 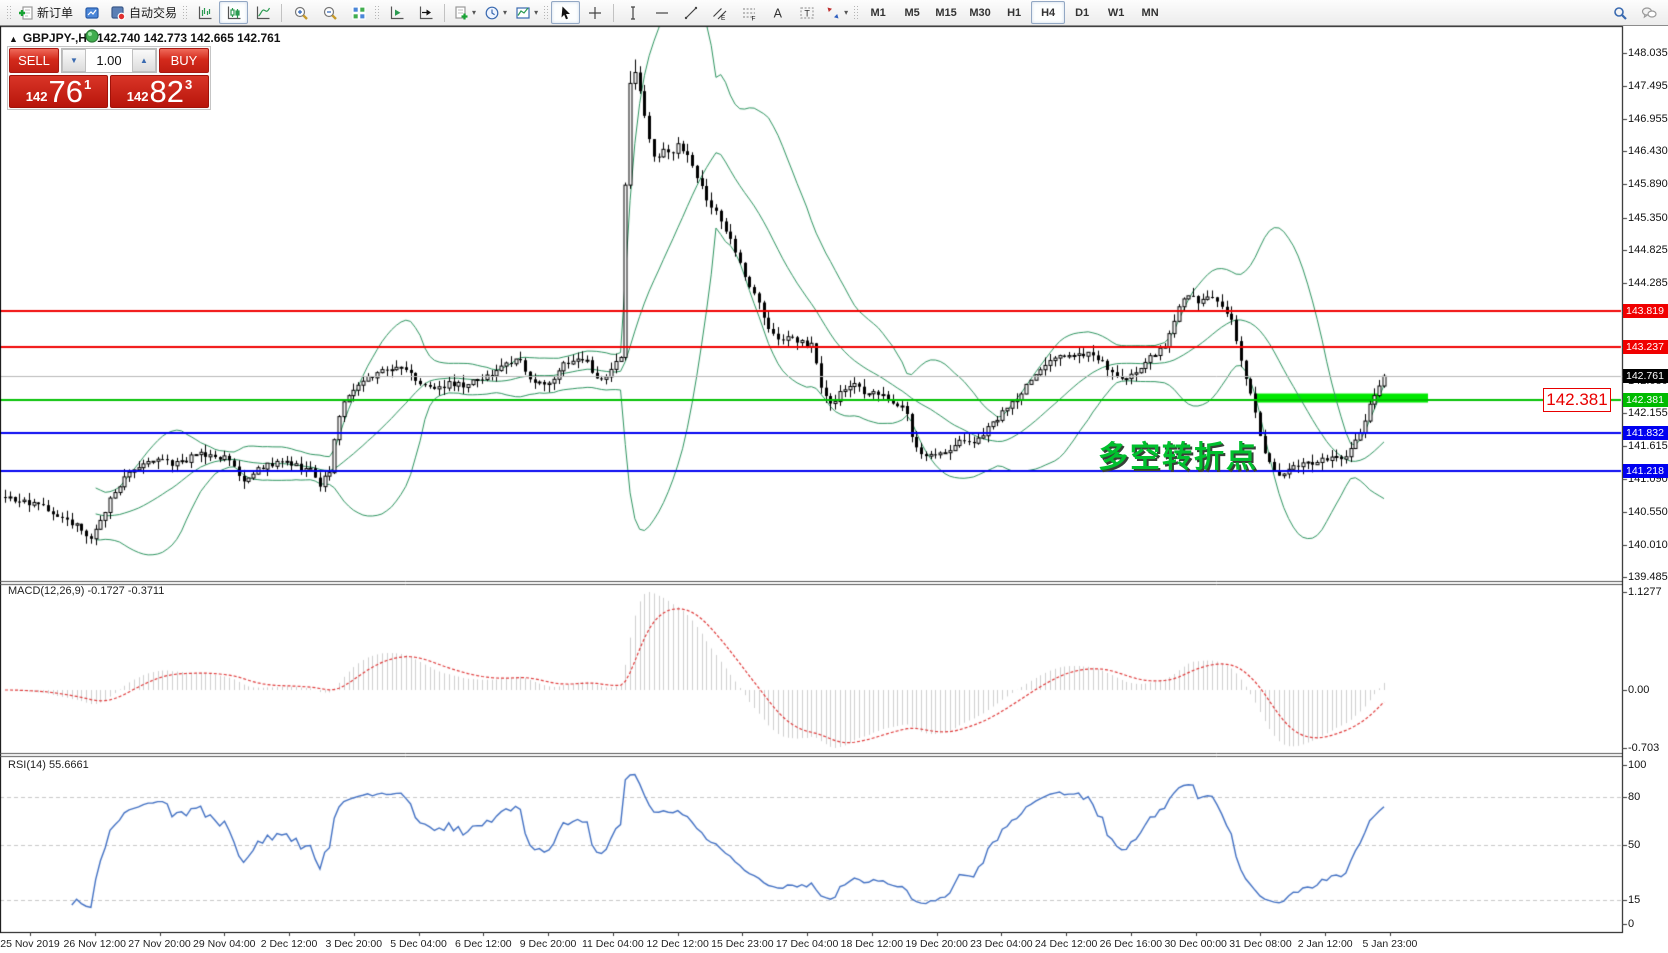 What do you see at coordinates (55, 13) in the screenshot?
I see `new-order-label: 新订单` at bounding box center [55, 13].